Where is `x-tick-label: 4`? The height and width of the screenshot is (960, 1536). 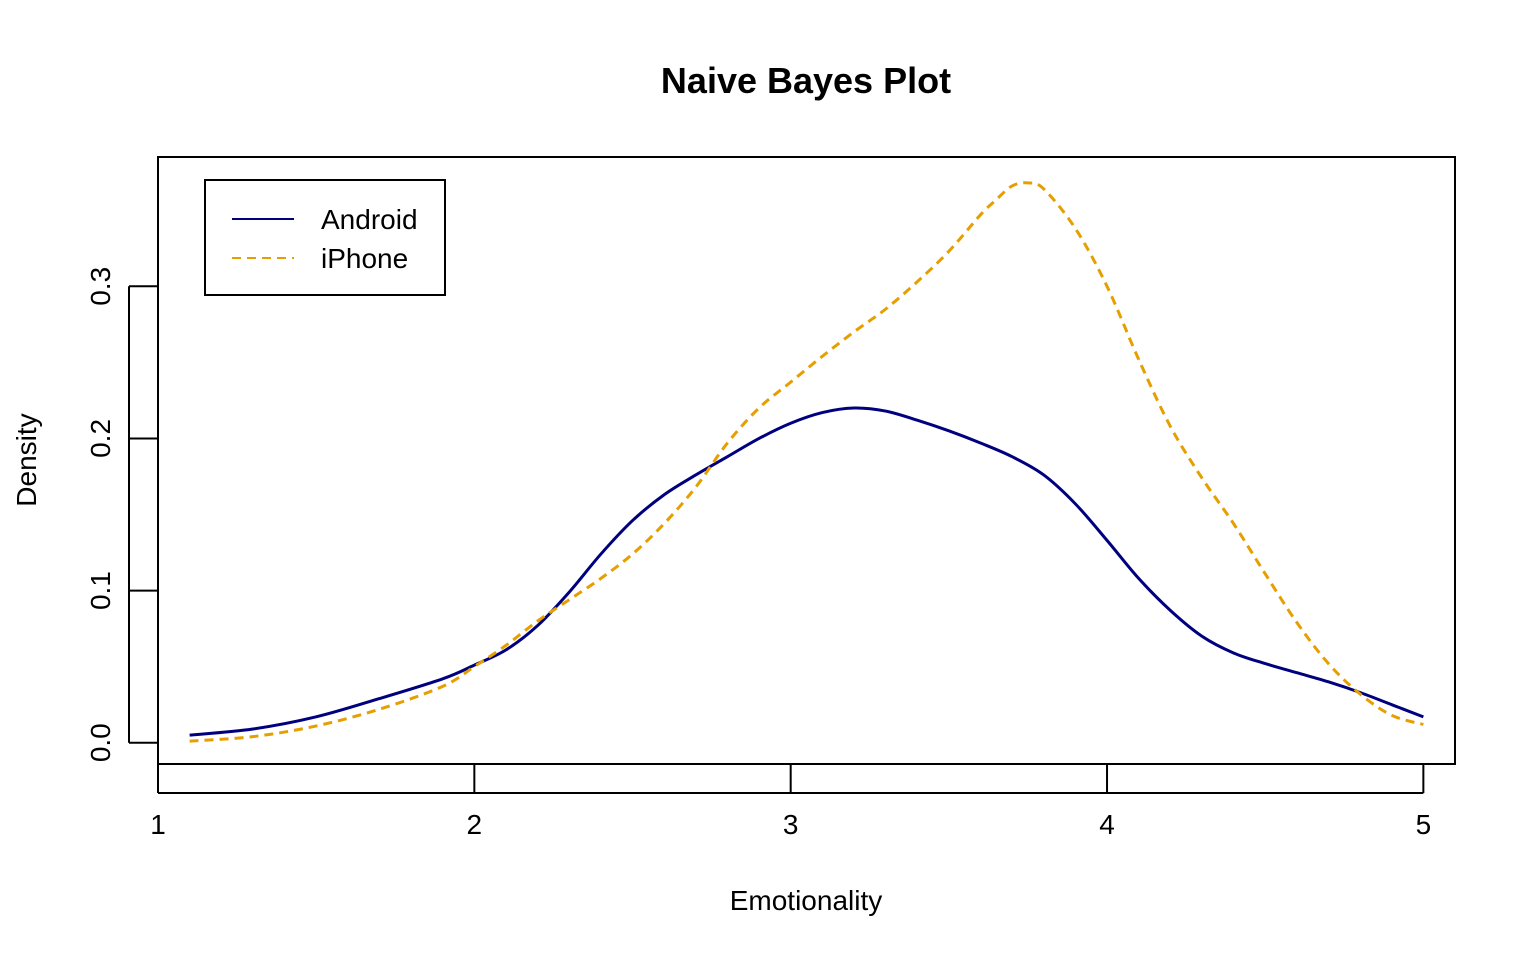 x-tick-label: 4 is located at coordinates (1107, 824).